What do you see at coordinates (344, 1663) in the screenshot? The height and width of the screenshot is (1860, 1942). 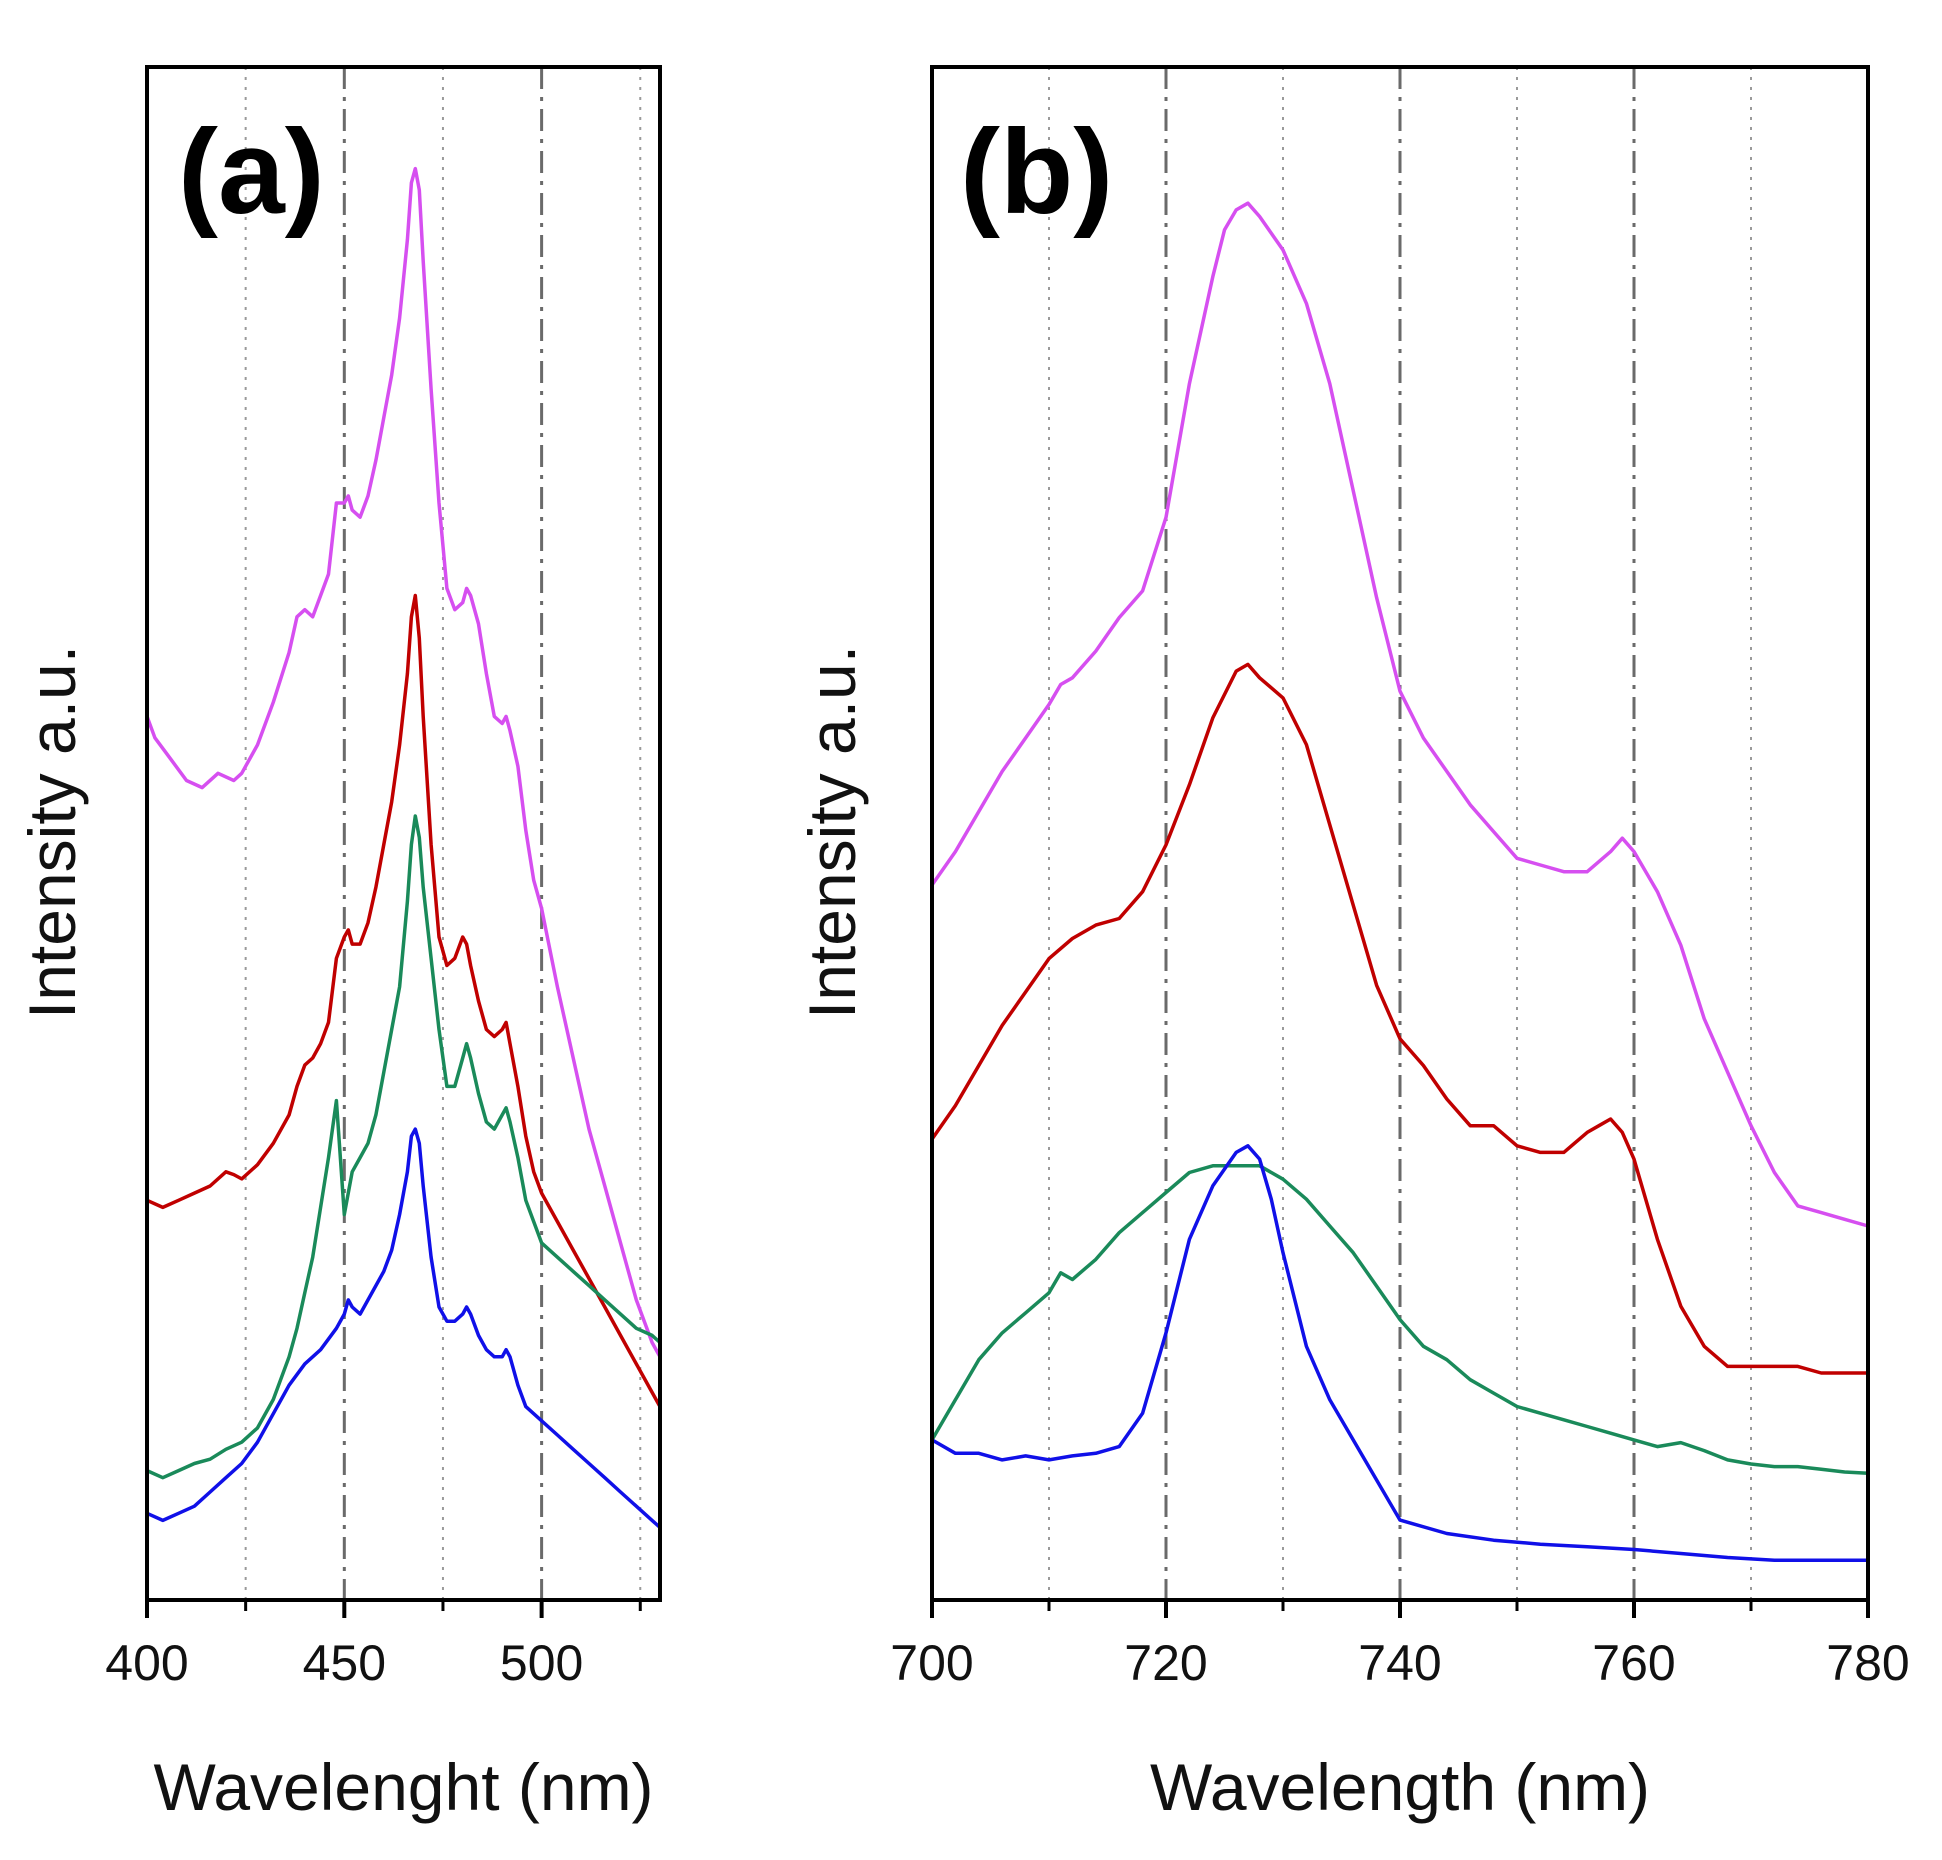 I see `x-tick-label: 450` at bounding box center [344, 1663].